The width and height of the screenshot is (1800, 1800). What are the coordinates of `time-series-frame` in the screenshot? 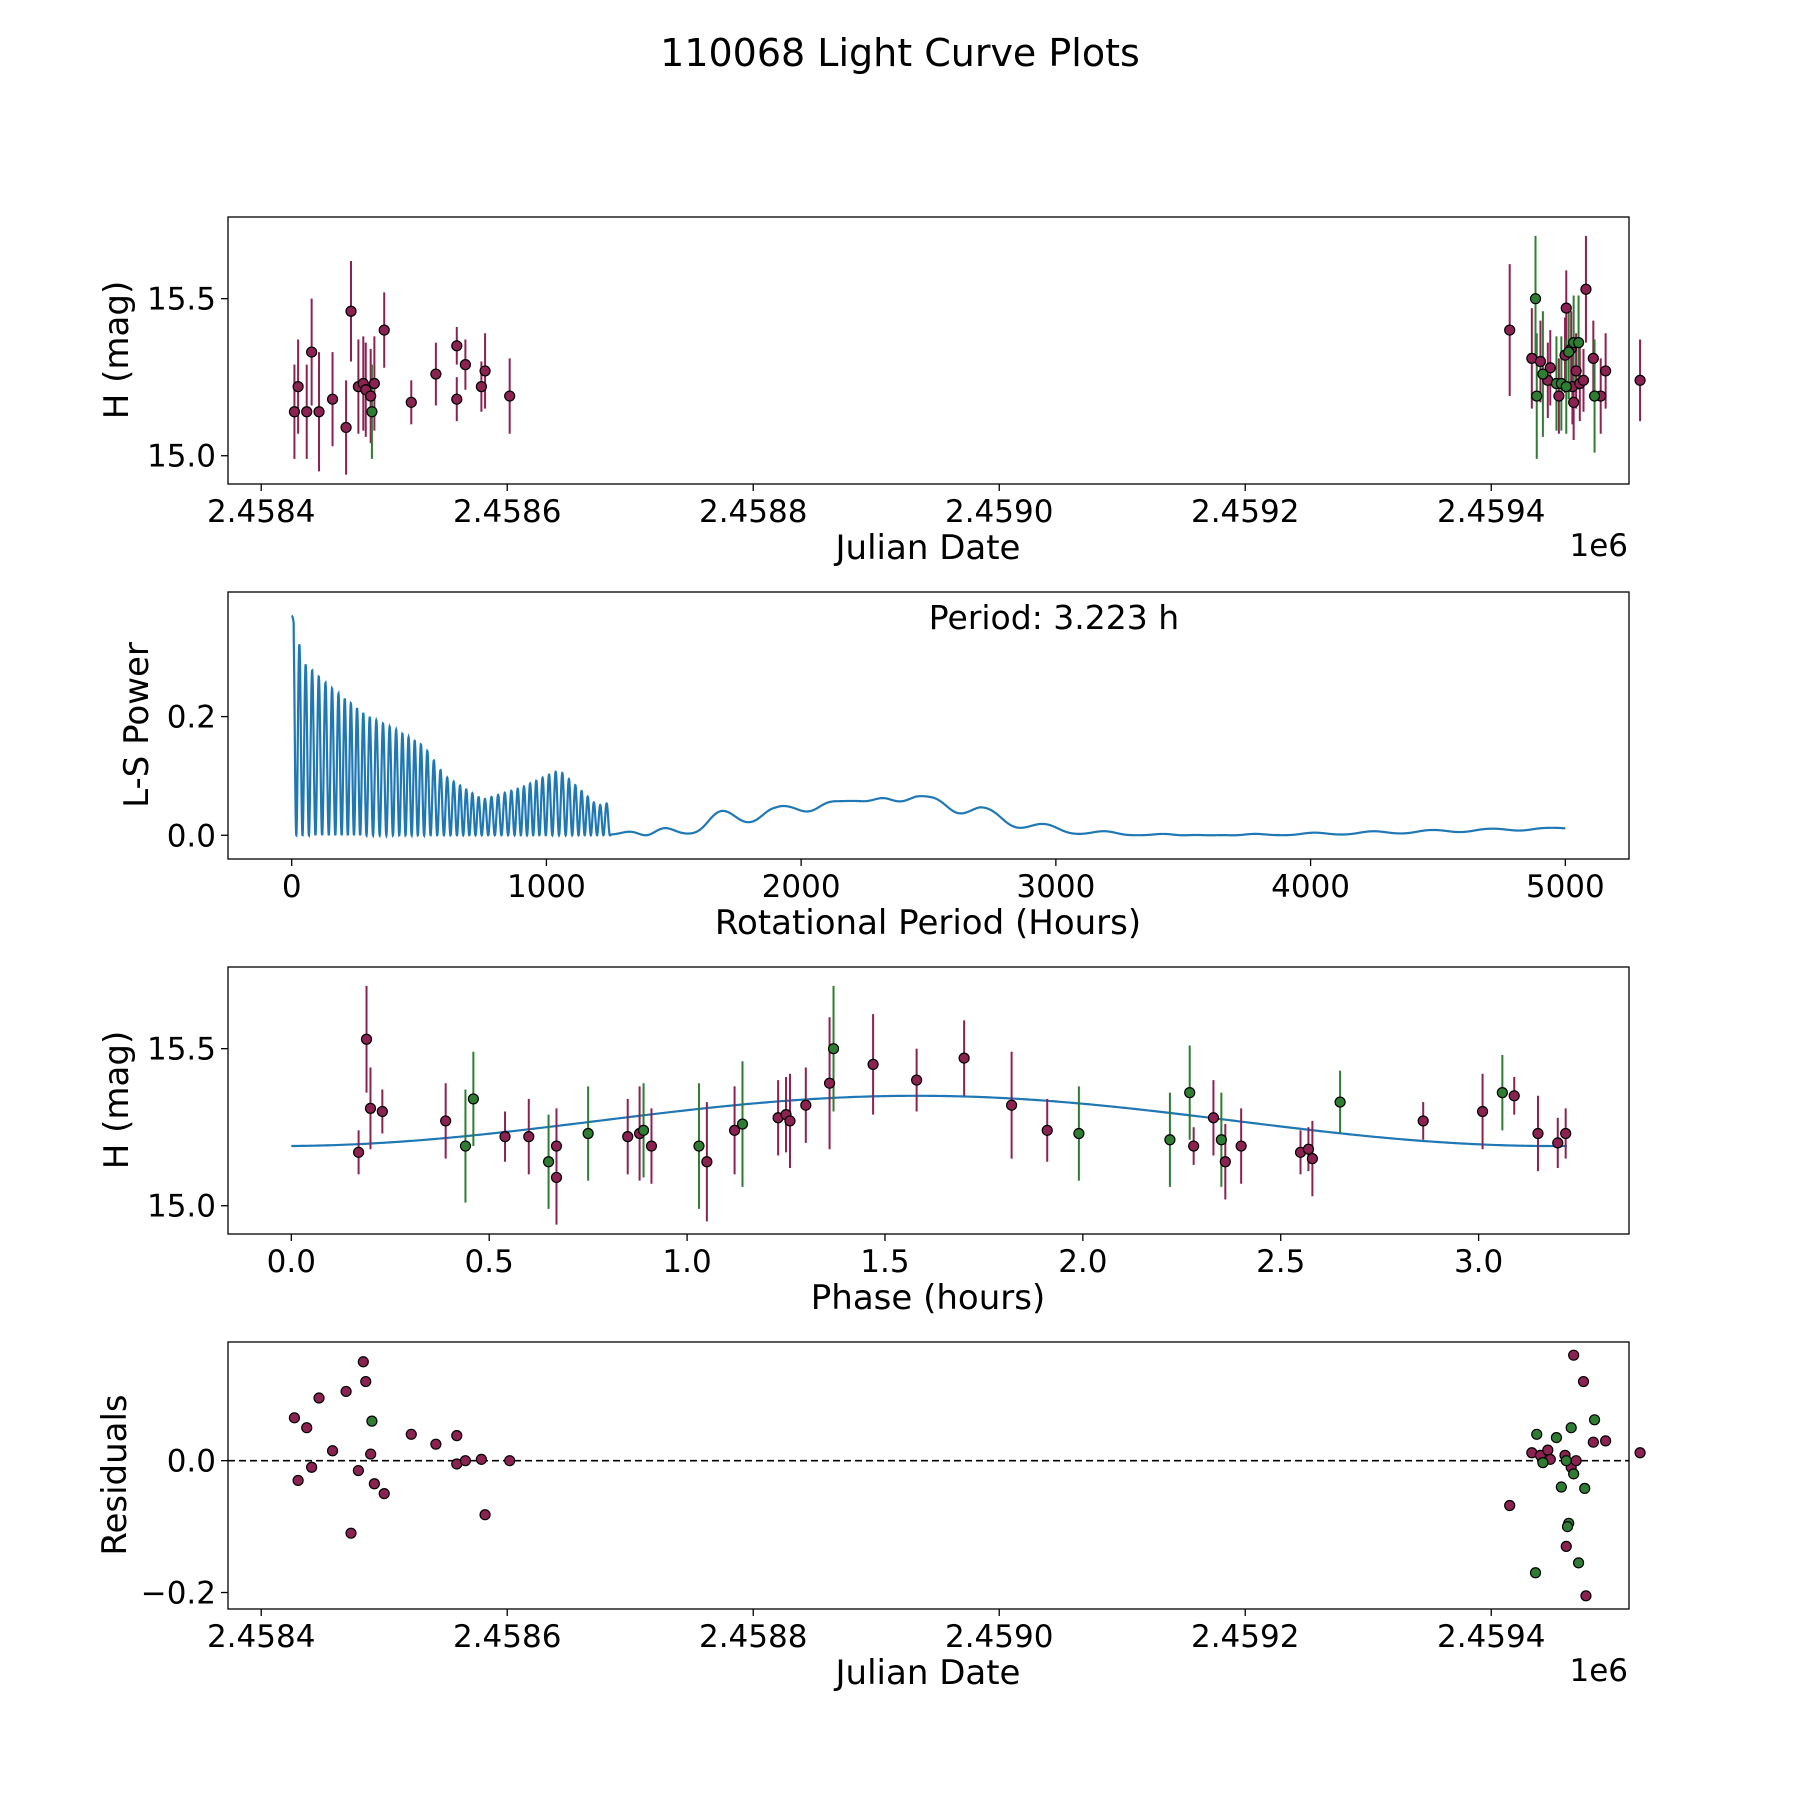 It's located at (928, 350).